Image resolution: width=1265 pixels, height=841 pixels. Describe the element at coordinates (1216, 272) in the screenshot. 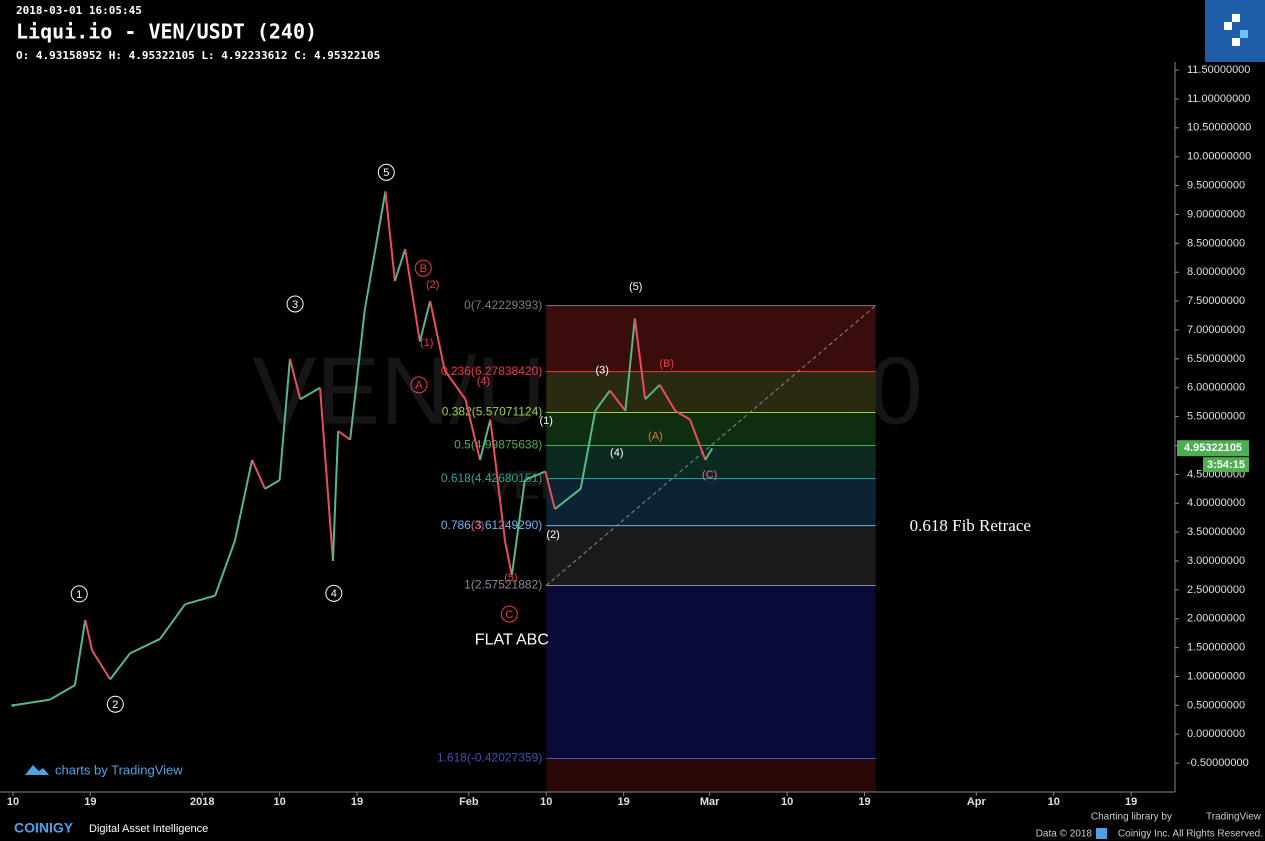

I see `y-tick-label: 8.00000000` at that location.